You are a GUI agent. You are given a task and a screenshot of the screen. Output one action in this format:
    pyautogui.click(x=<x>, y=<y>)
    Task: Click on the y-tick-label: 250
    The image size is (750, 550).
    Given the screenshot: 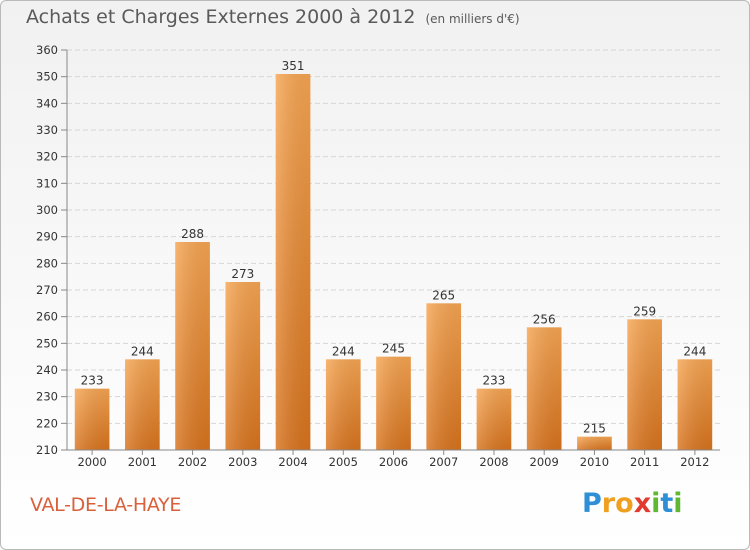 What is the action you would take?
    pyautogui.click(x=47, y=343)
    